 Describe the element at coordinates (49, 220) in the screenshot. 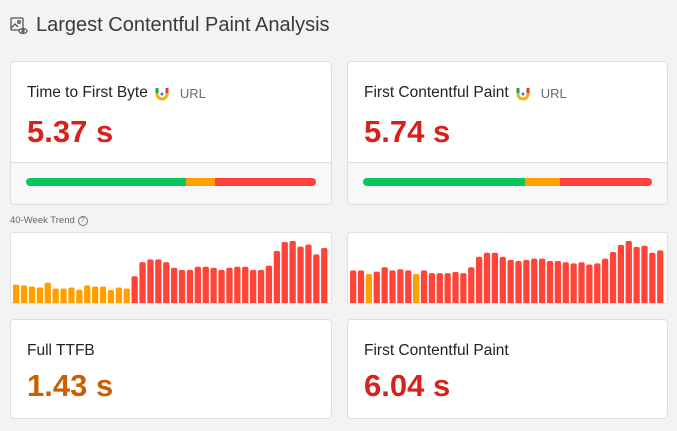

I see `trend-label: 40-Week Trend?` at that location.